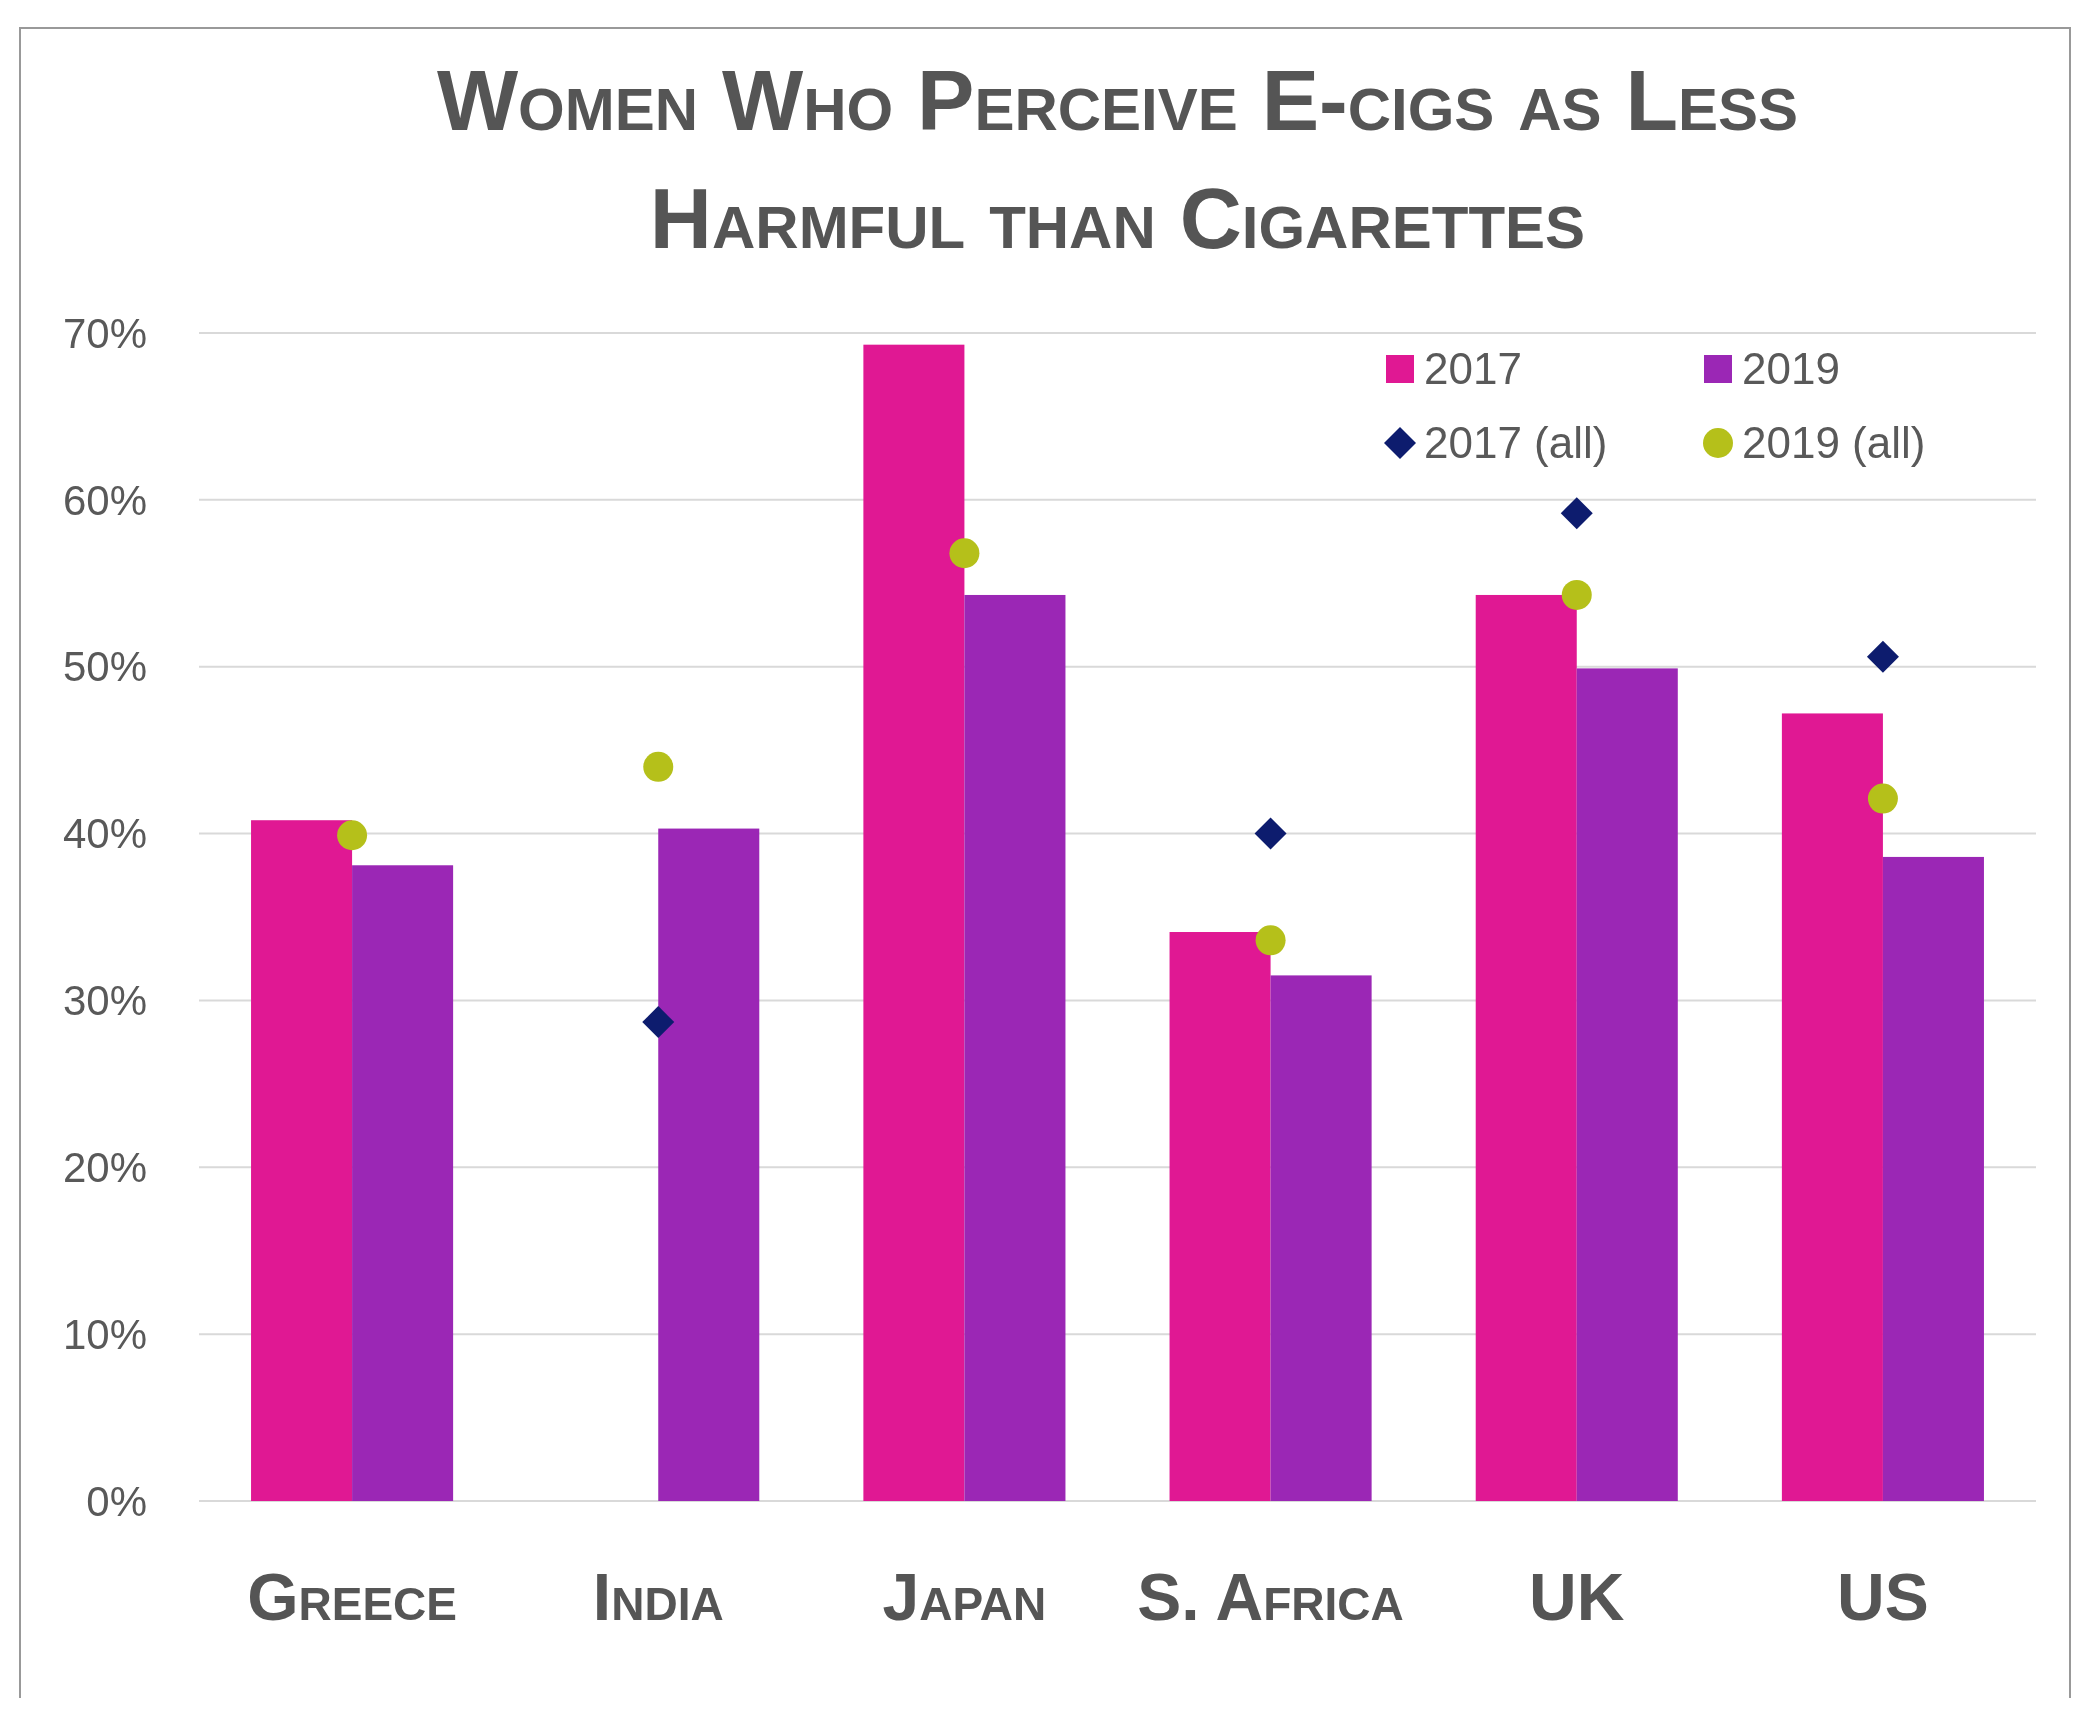 The image size is (2099, 1712). I want to click on x-tick-label: S. Africa, so click(1270, 1597).